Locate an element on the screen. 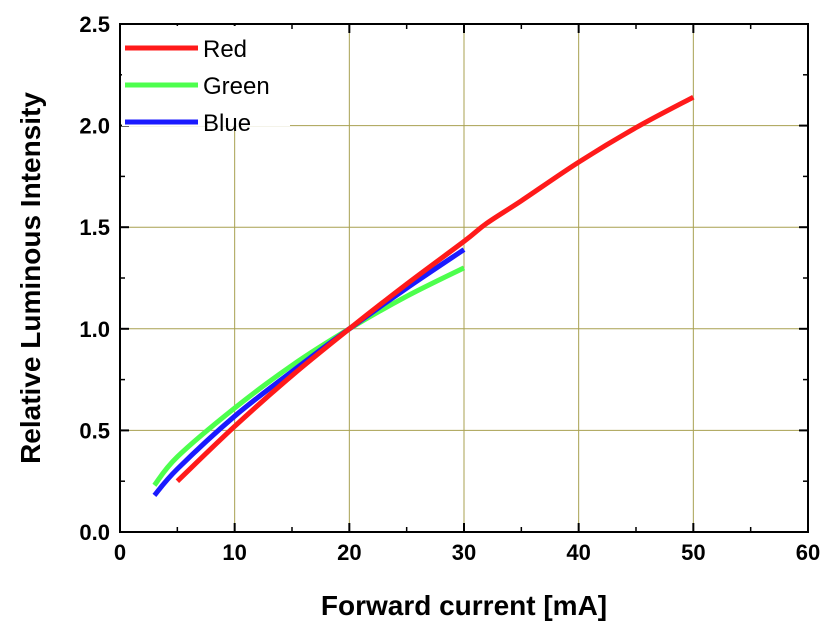 The image size is (828, 628). x-tick-label: 60 is located at coordinates (808, 552).